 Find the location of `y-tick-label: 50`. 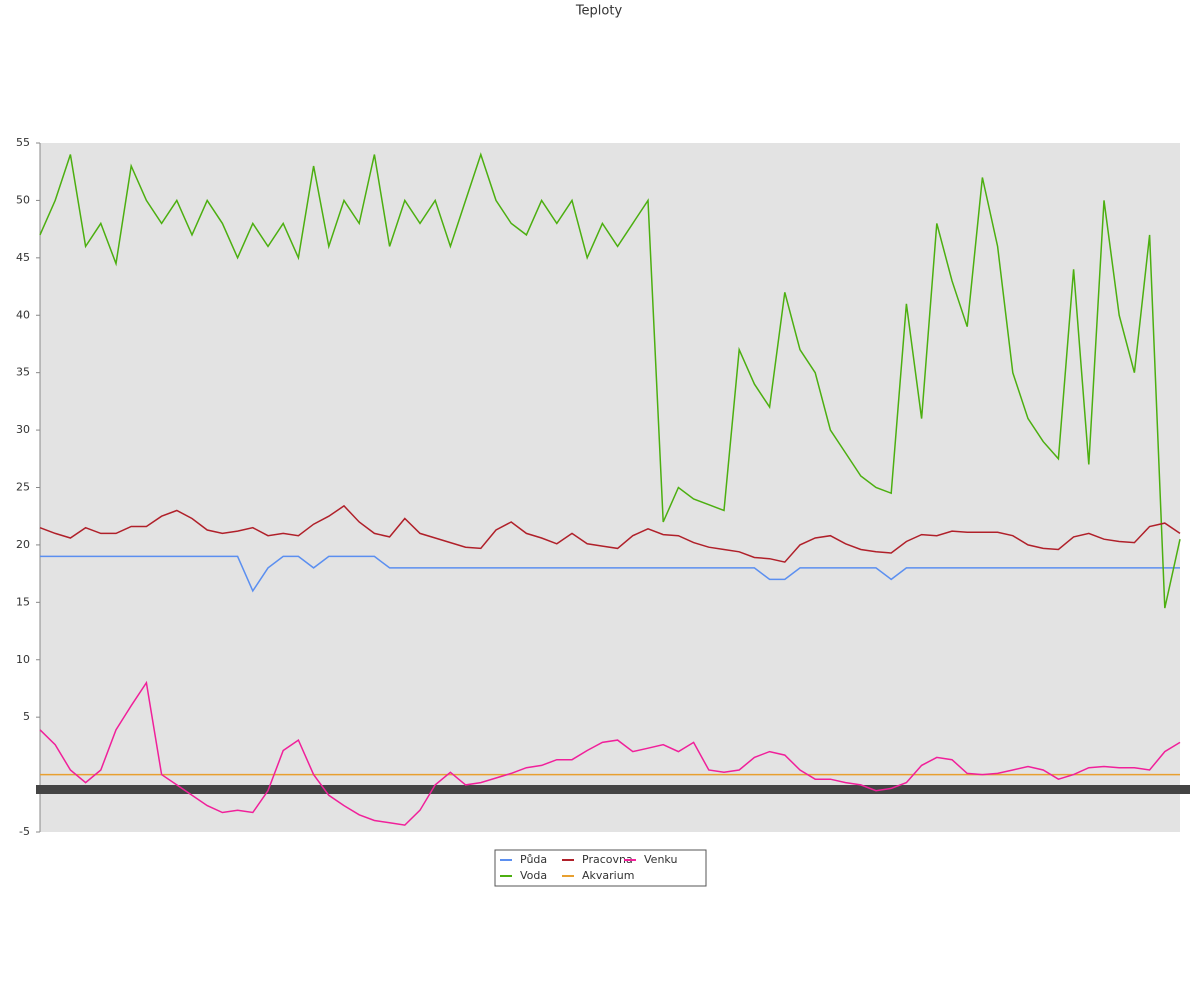

y-tick-label: 50 is located at coordinates (23, 199).